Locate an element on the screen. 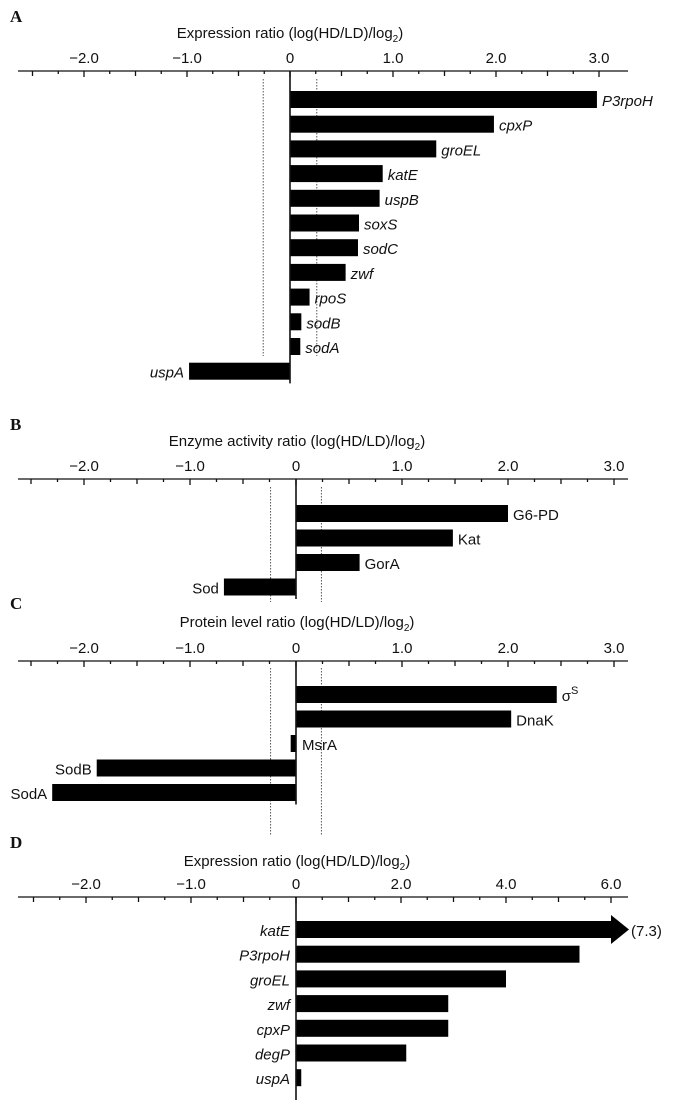 This screenshot has height=1100, width=673. category-label: soxS is located at coordinates (380, 225).